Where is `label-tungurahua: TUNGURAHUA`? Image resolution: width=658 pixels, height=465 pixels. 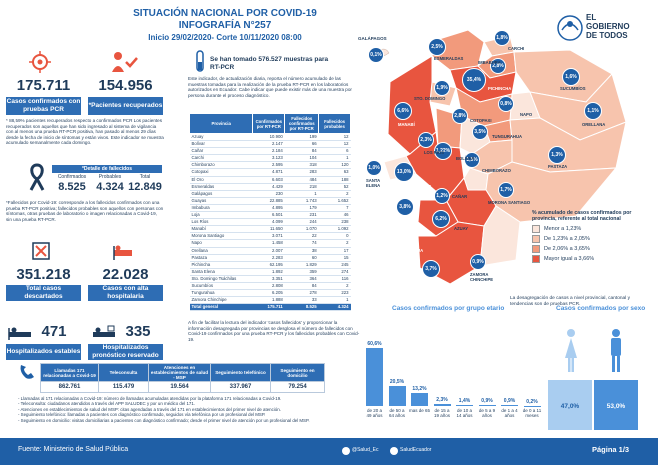
label-tungurahua: TUNGURAHUA is located at coordinates (507, 136).